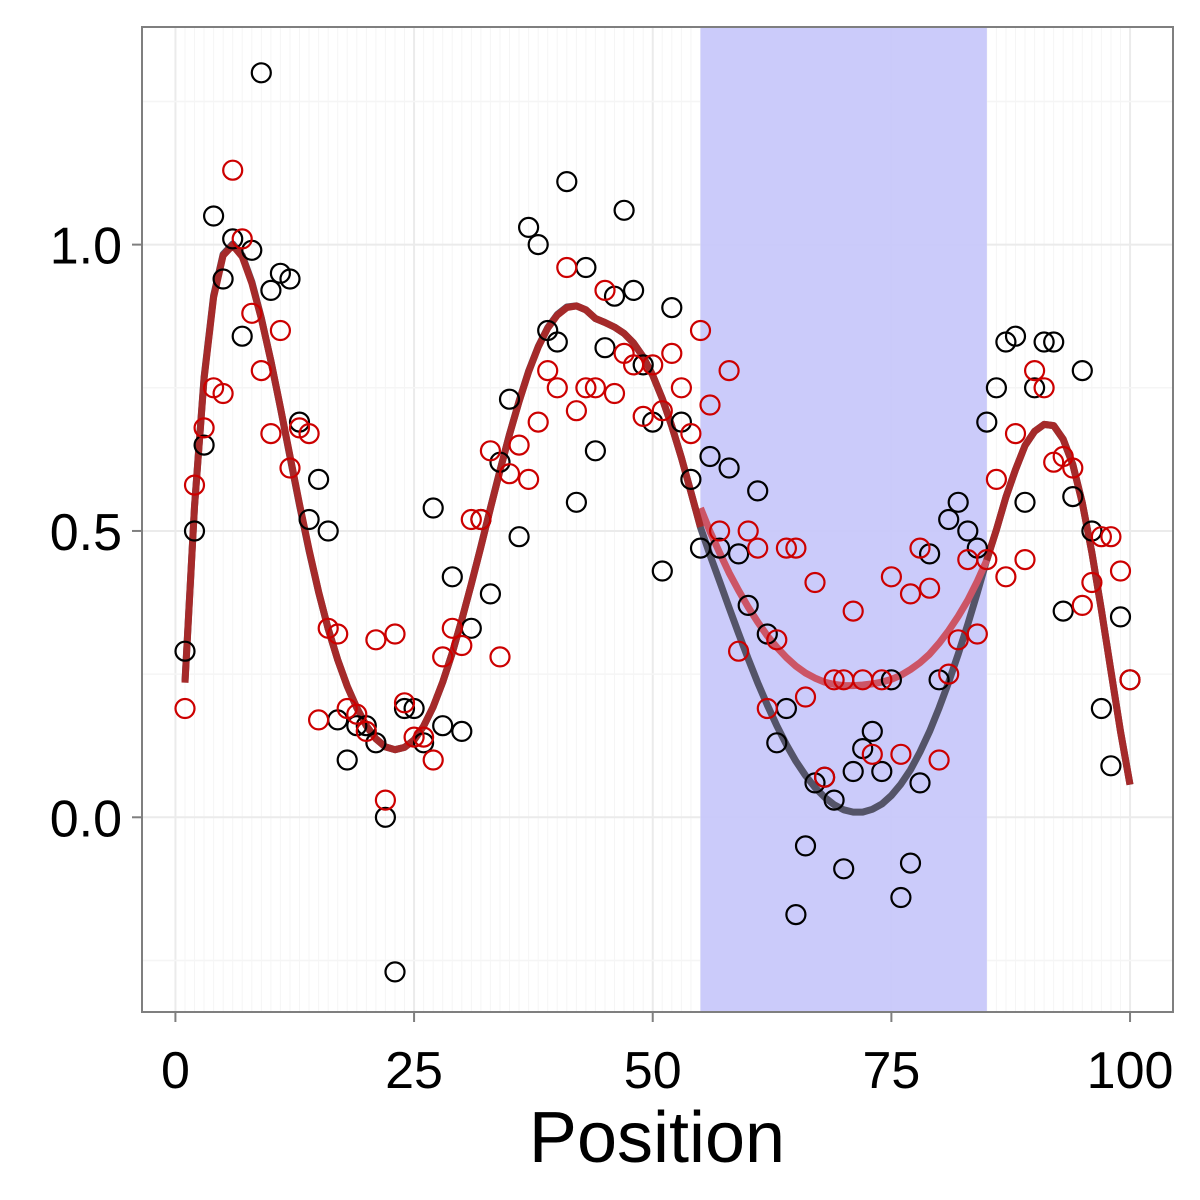  What do you see at coordinates (86, 533) in the screenshot?
I see `y-tick-label: 0.5` at bounding box center [86, 533].